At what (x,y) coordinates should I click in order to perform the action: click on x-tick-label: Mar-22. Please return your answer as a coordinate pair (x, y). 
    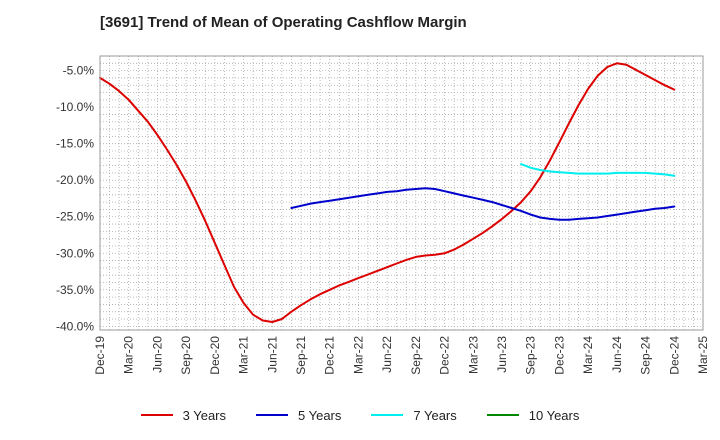
    Looking at the image, I should click on (358, 355).